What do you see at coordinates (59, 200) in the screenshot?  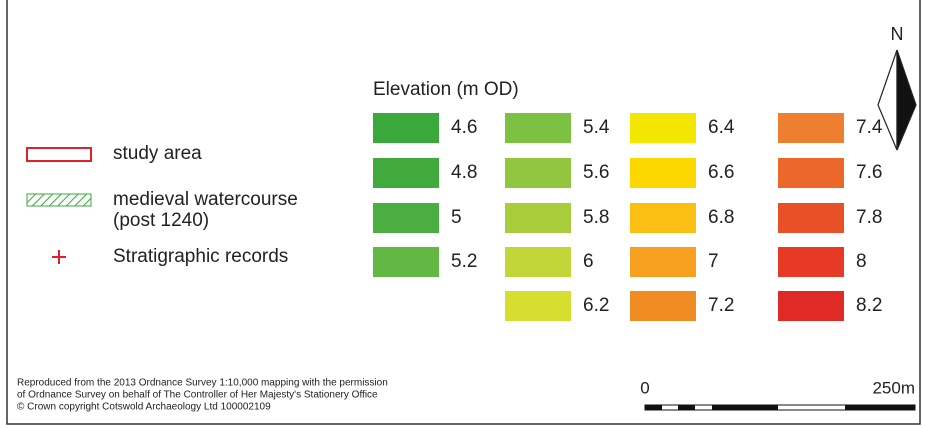 I see `watercourse-symbol` at bounding box center [59, 200].